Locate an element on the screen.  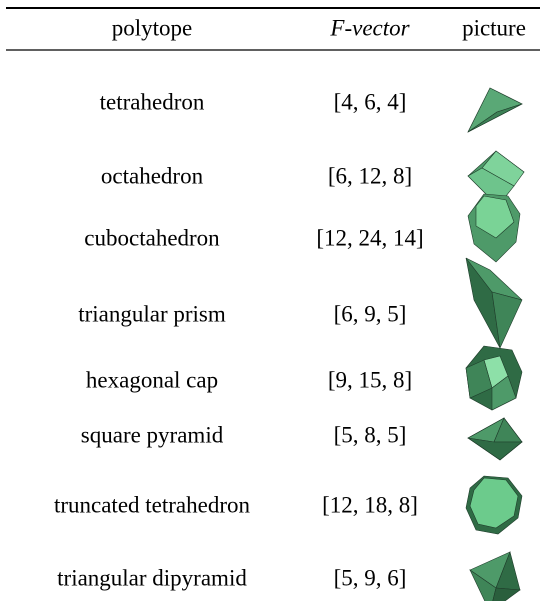
name-cell: cuboctahedron is located at coordinates (152, 237).